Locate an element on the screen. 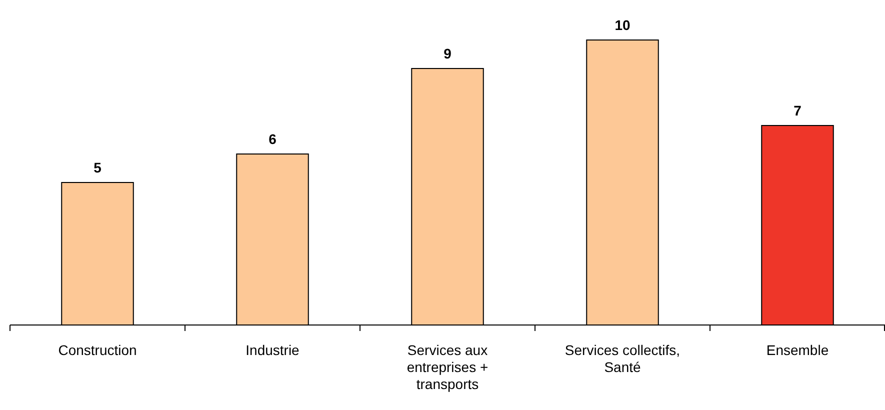 This screenshot has height=410, width=885. data-label: 7 is located at coordinates (798, 110).